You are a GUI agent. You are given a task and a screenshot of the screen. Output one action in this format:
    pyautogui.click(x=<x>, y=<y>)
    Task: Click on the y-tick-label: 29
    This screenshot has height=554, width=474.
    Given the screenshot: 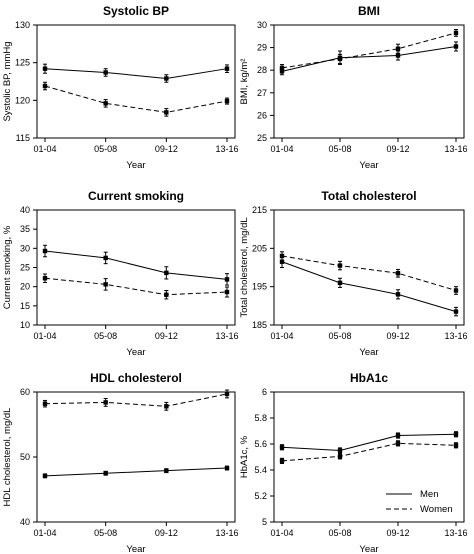 What is the action you would take?
    pyautogui.click(x=262, y=48)
    